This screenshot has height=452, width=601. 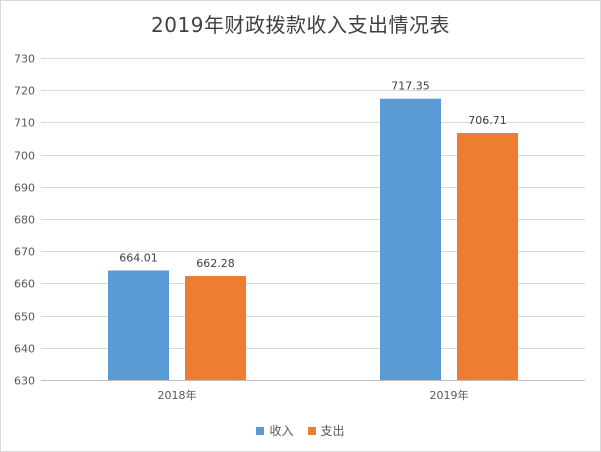 What do you see at coordinates (332, 431) in the screenshot?
I see `legend-label-expense: 支出` at bounding box center [332, 431].